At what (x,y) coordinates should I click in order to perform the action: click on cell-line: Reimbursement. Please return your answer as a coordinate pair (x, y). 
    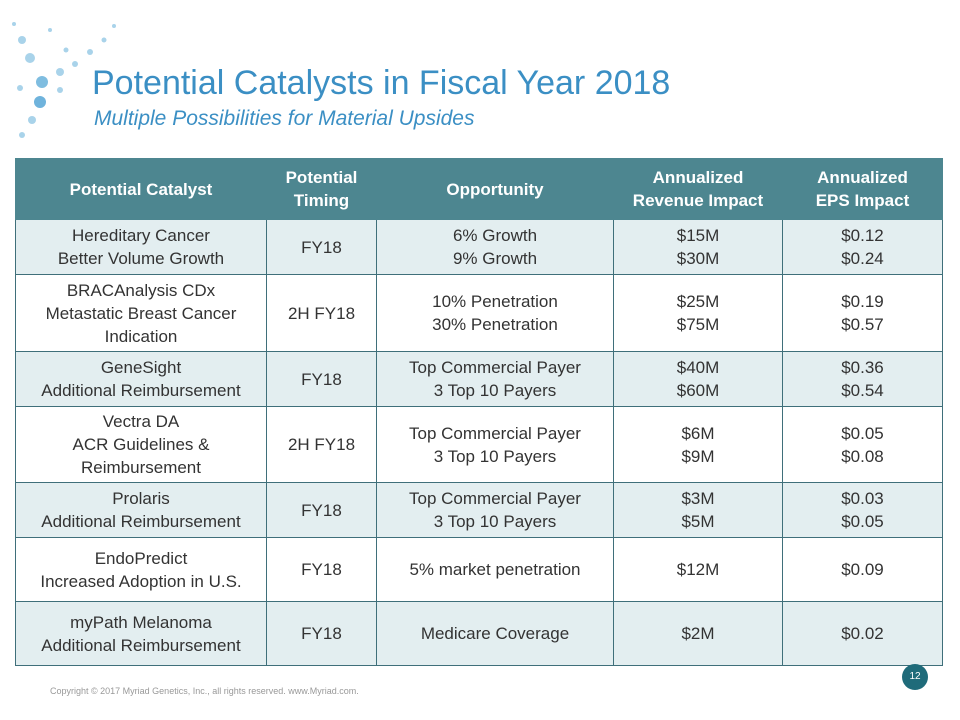
    Looking at the image, I should click on (141, 467).